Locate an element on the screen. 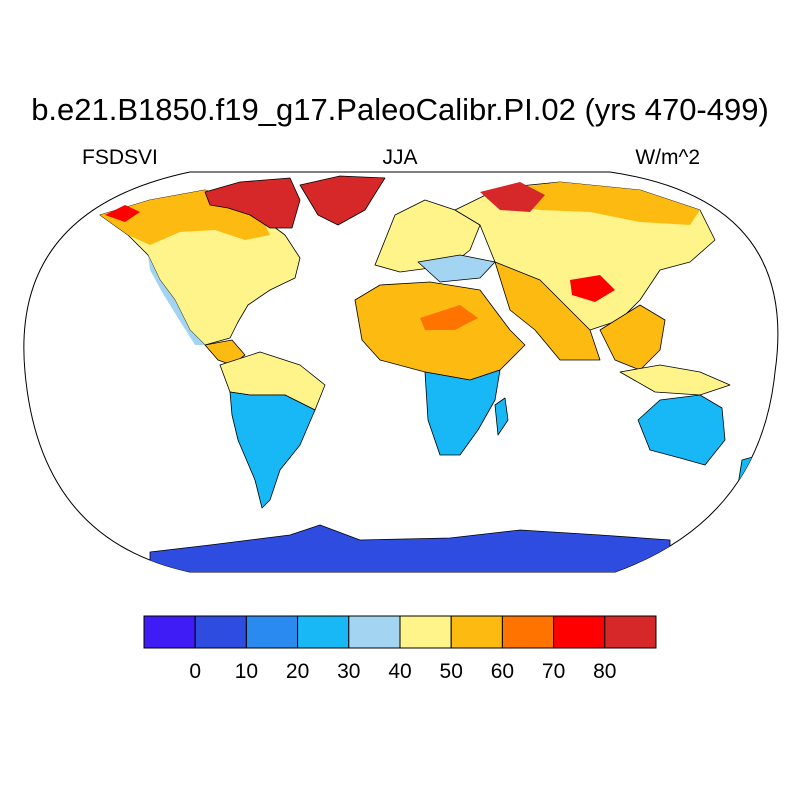 The image size is (800, 800). sahara-hot is located at coordinates (449, 317).